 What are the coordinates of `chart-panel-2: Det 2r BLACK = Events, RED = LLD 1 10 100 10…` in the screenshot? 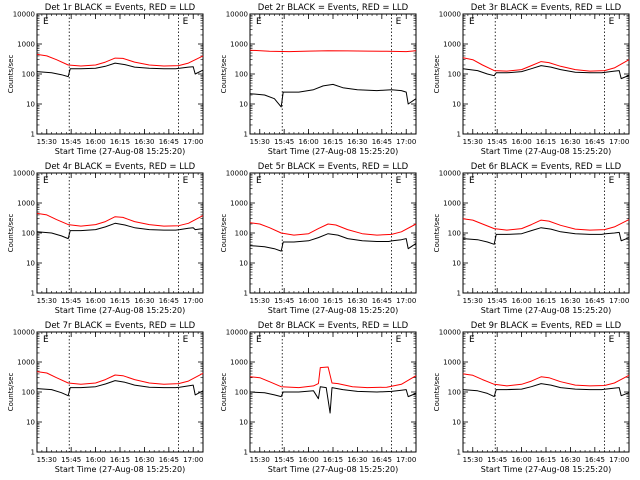 It's located at (318, 79).